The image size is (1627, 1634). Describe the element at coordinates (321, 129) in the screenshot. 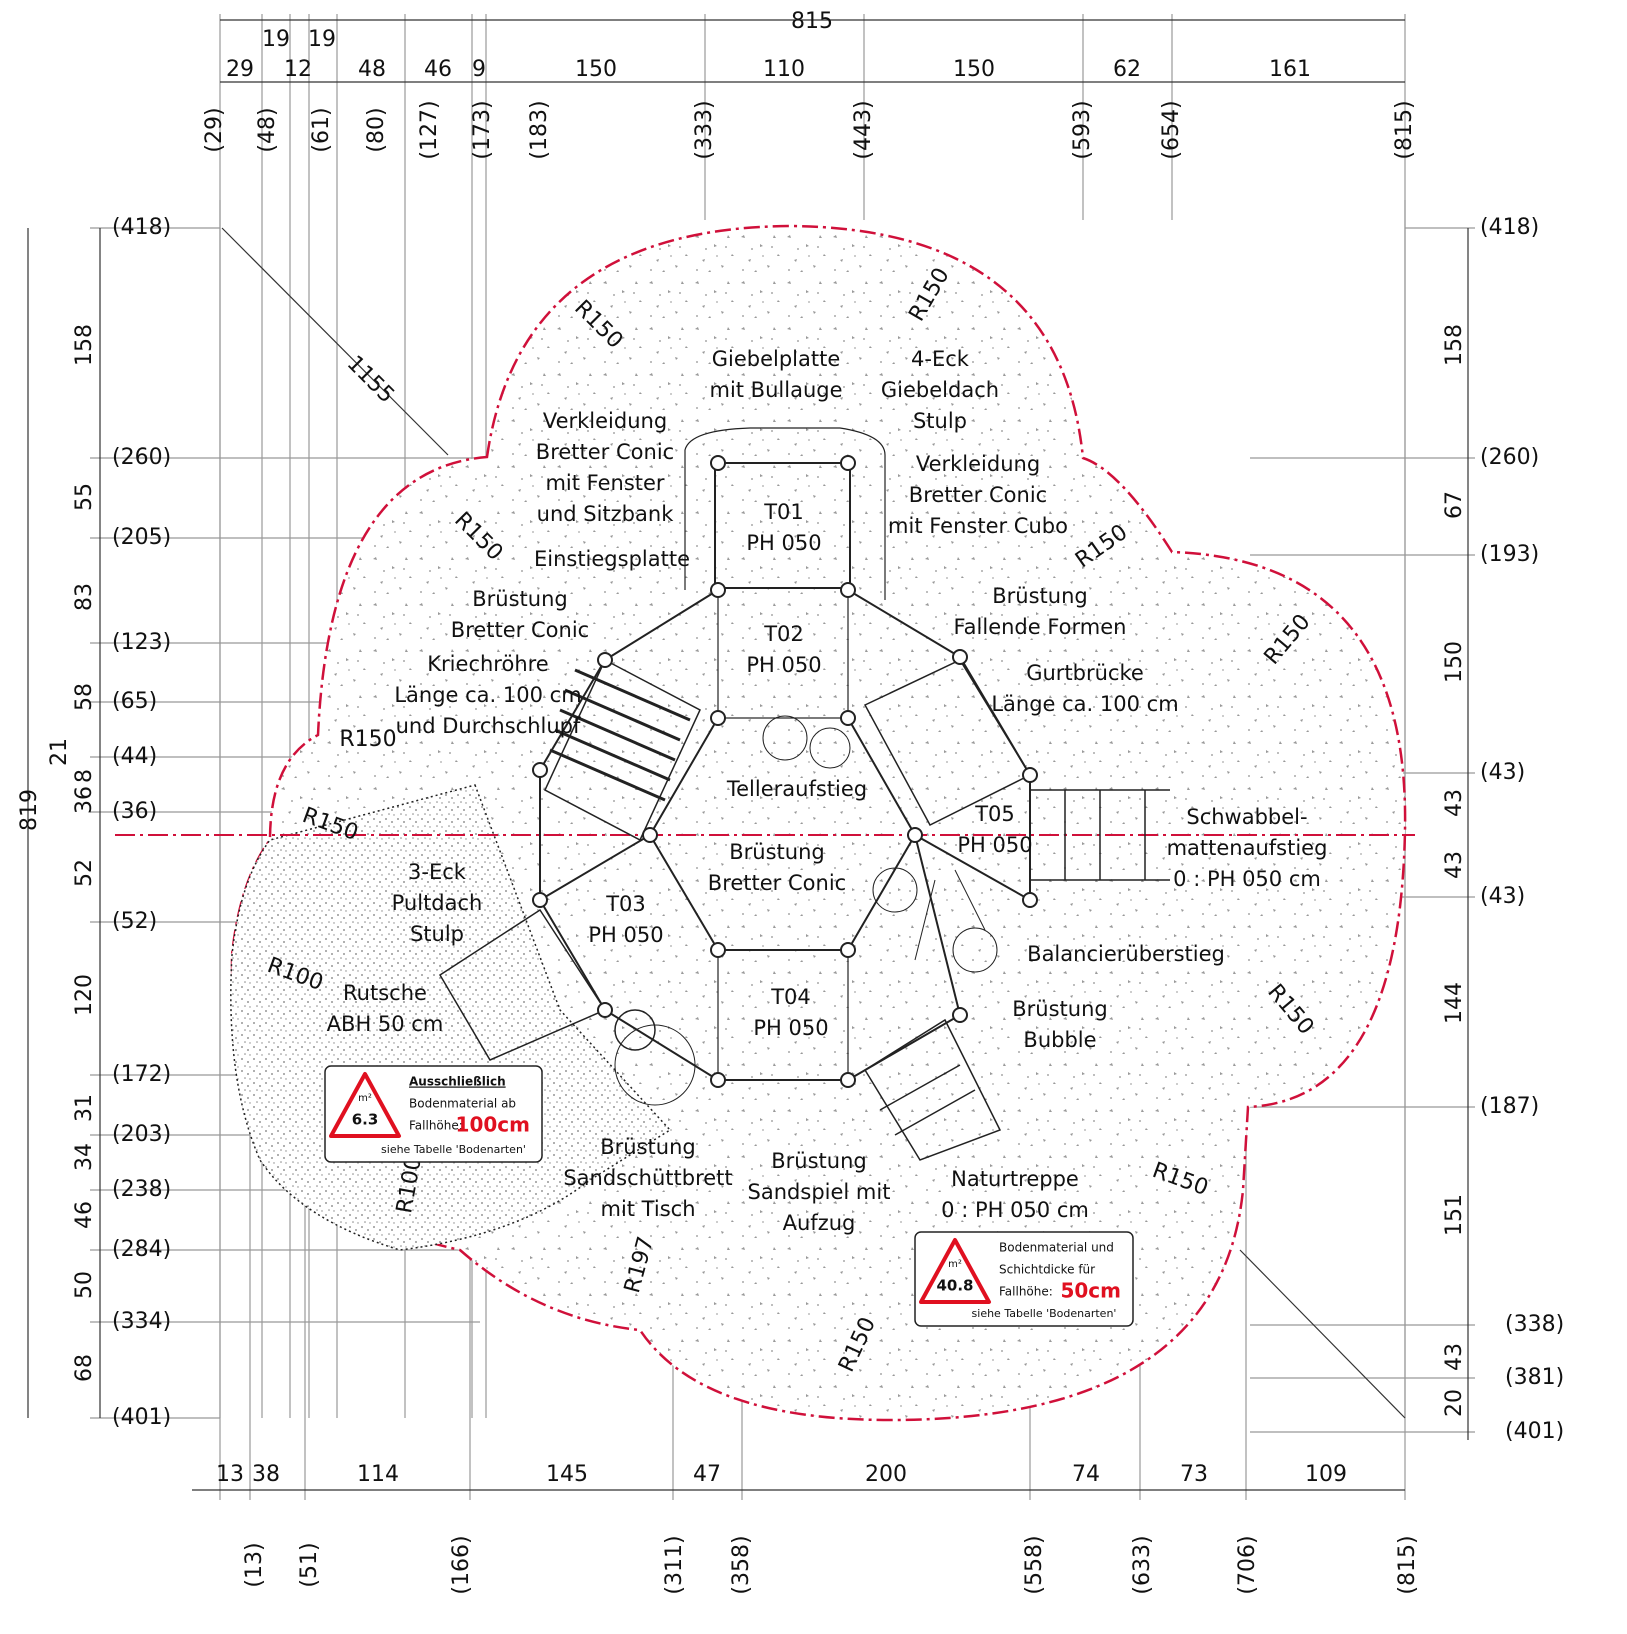

I see `dimension-text: (61)` at that location.